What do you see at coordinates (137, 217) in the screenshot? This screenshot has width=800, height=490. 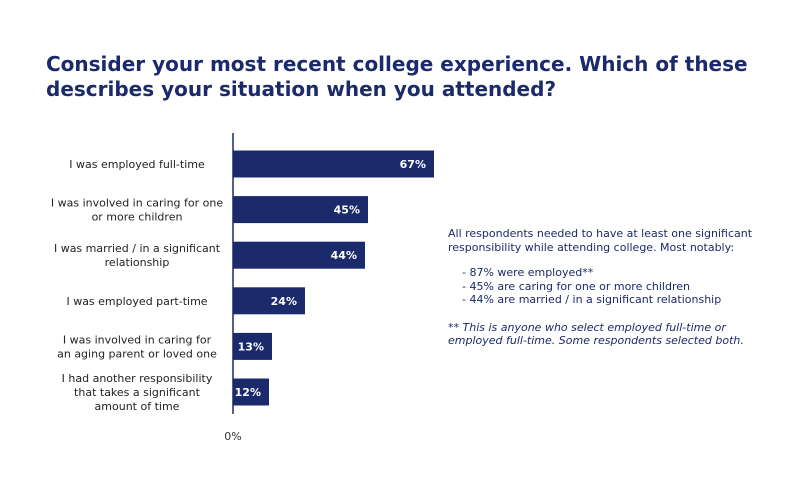 I see `category-label-line: or more children` at bounding box center [137, 217].